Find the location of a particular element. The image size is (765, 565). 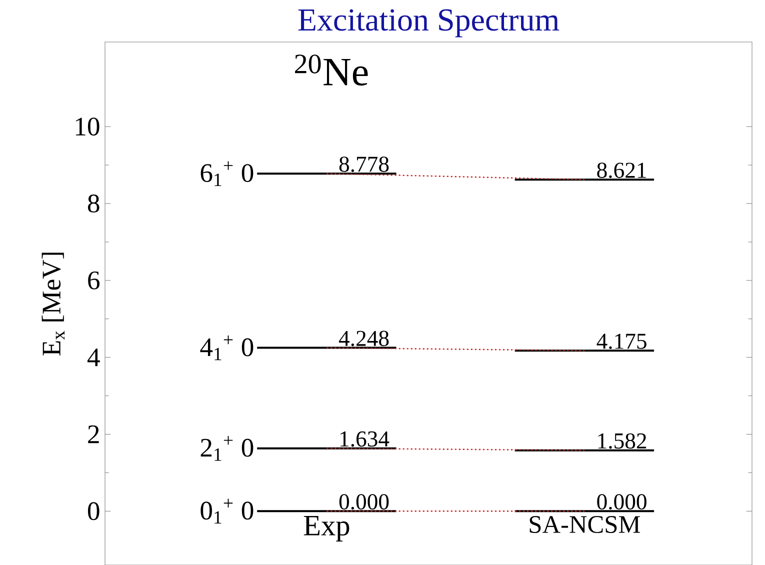

text: 6$_{1}$$^{+}$ 0 is located at coordinates (227, 173).